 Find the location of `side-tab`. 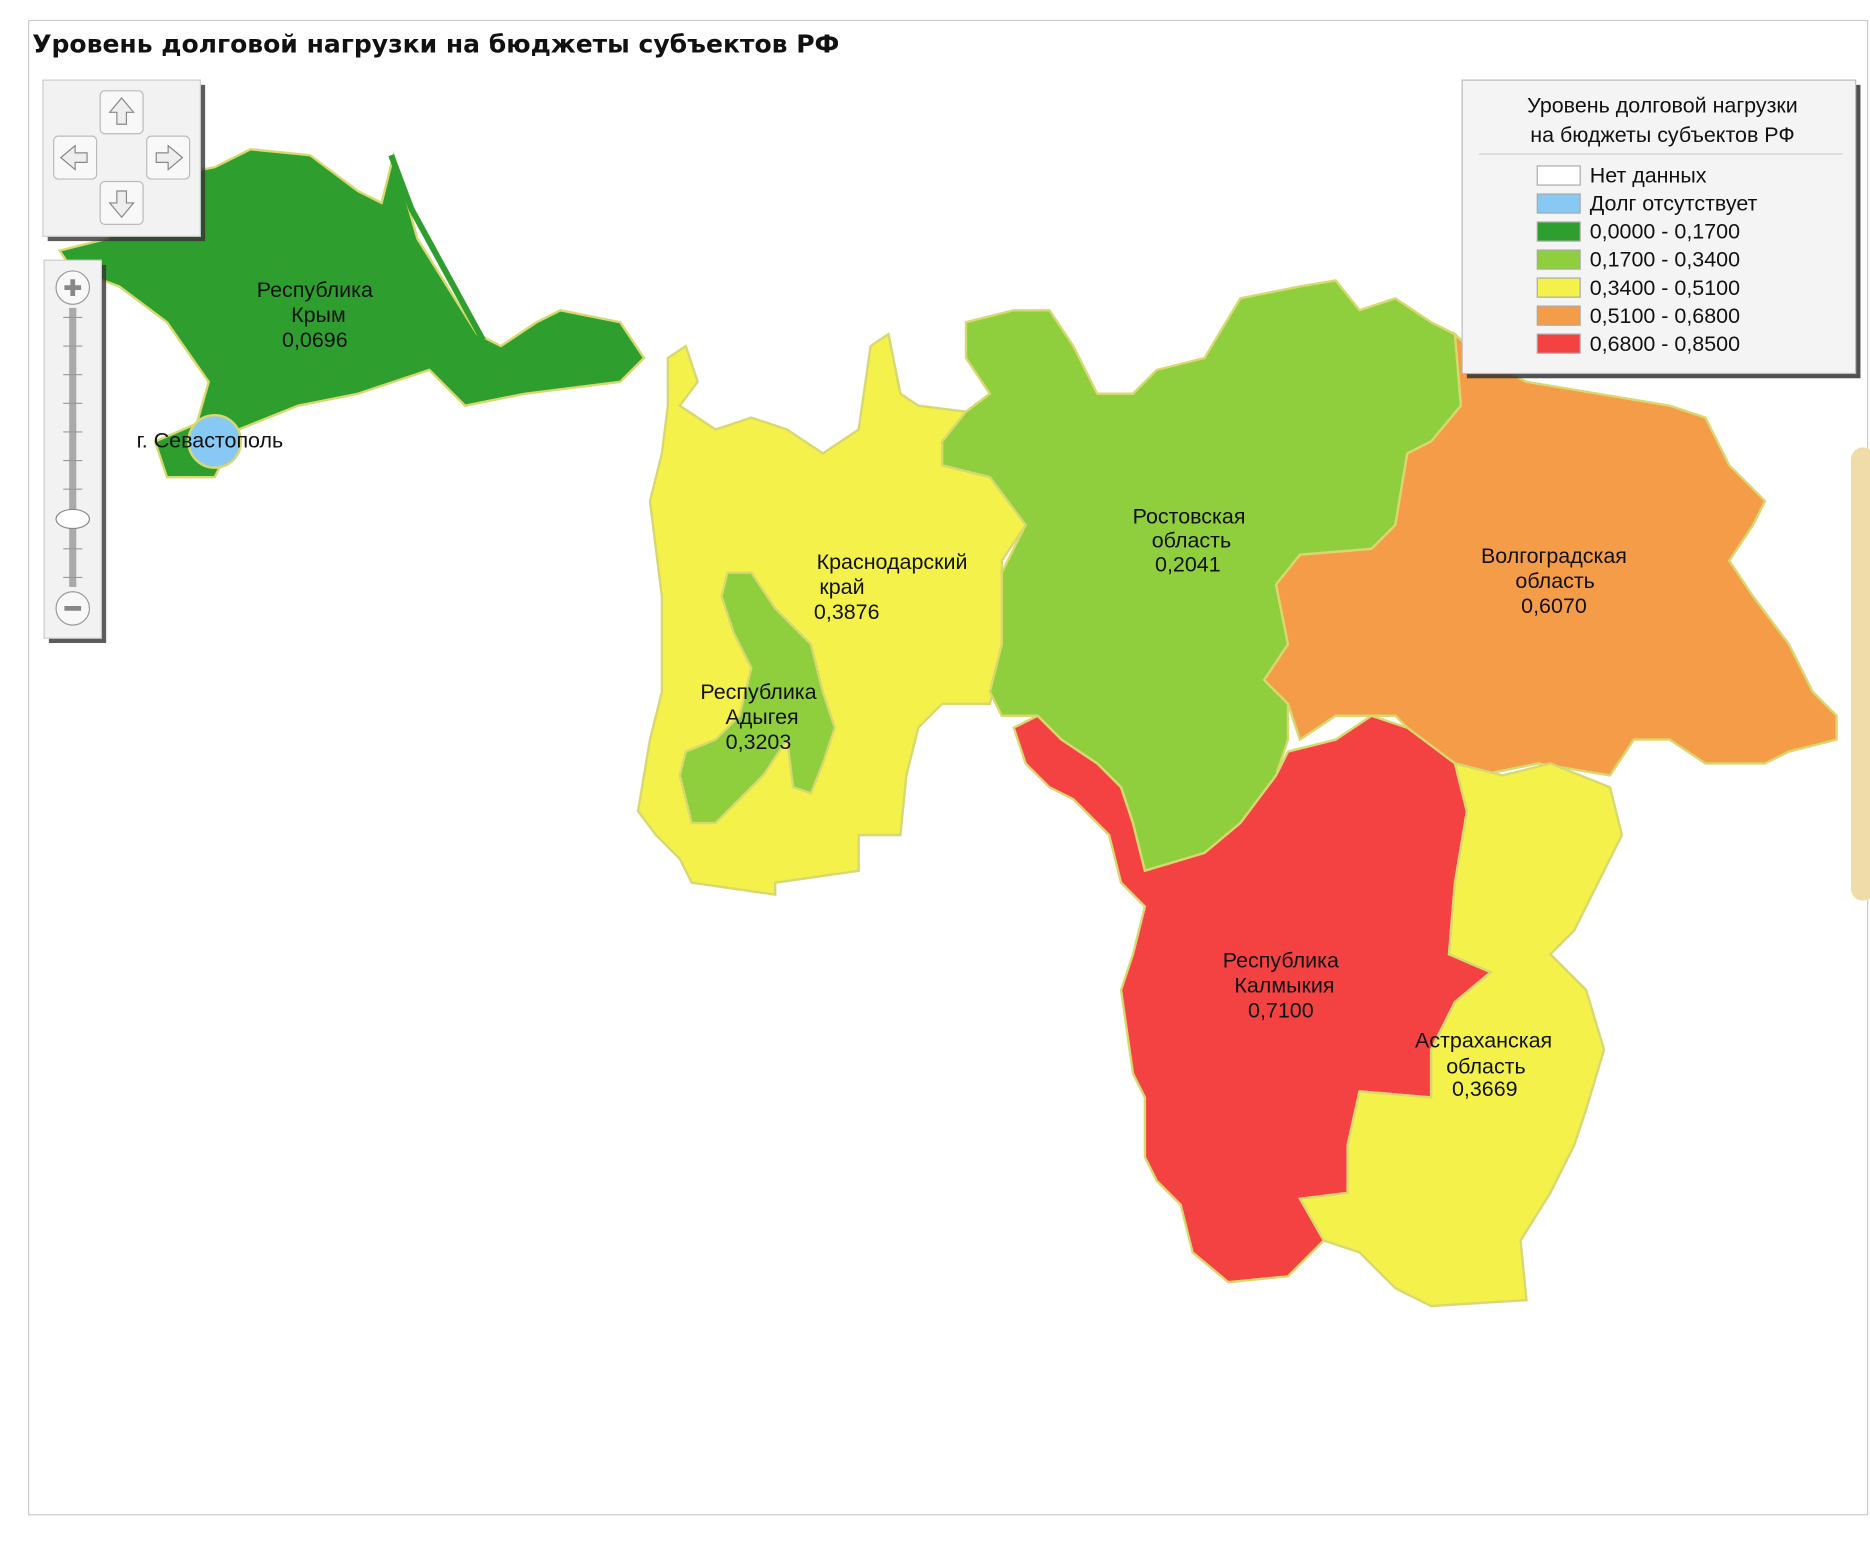

side-tab is located at coordinates (1860, 674).